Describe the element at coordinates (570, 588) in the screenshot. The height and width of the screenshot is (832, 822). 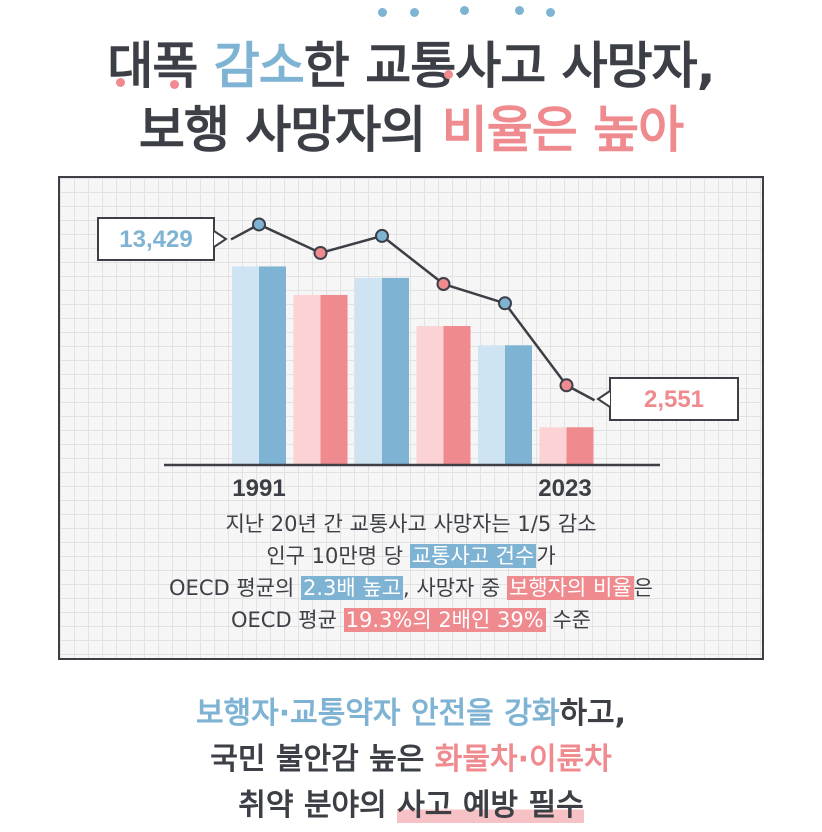
I see `caption-highlight-pink: 보행자의 비율` at that location.